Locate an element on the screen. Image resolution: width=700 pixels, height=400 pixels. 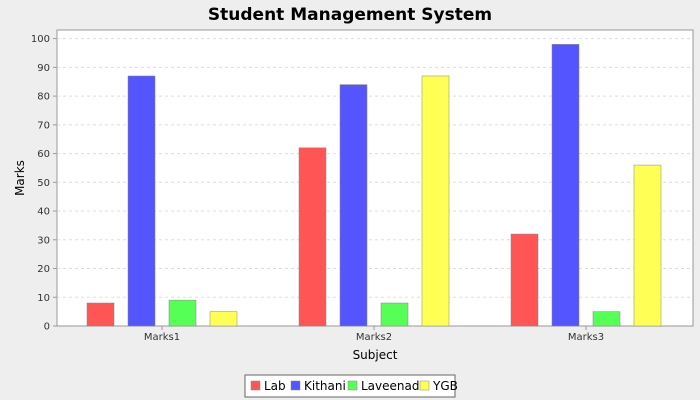
y-tick-label: 10 is located at coordinates (43, 298).